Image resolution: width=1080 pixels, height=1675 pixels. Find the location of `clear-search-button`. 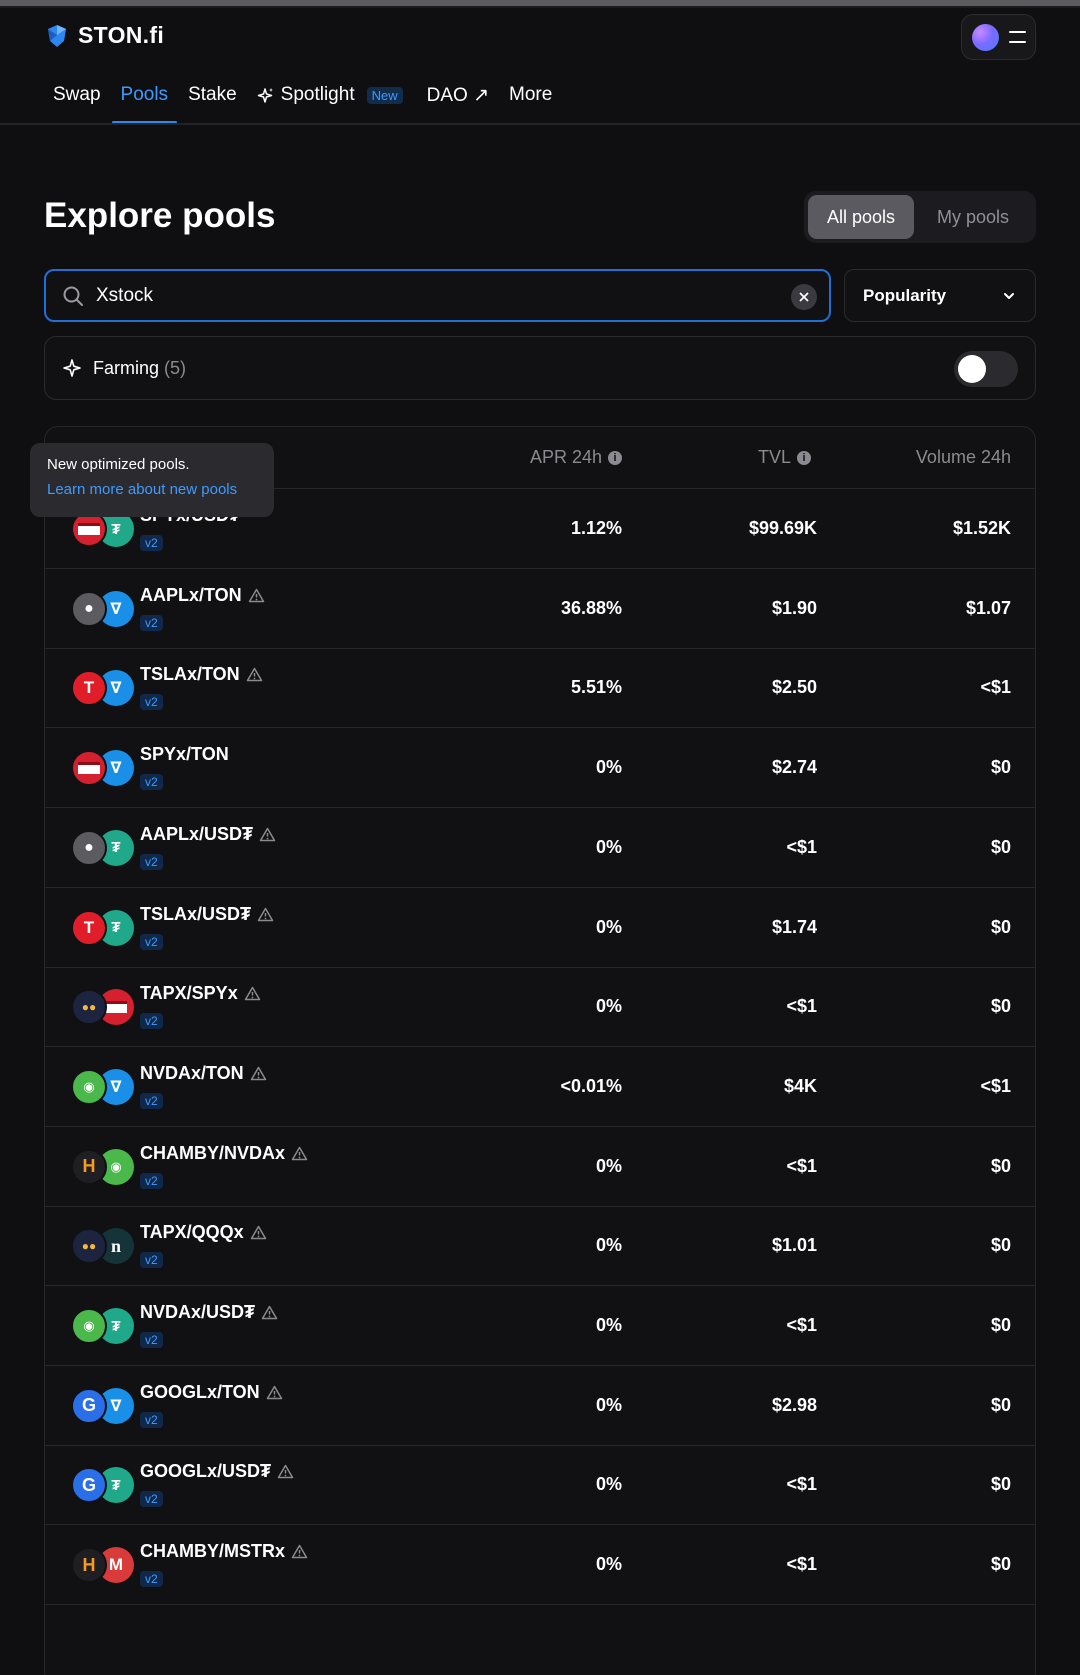

clear-search-button is located at coordinates (804, 297).